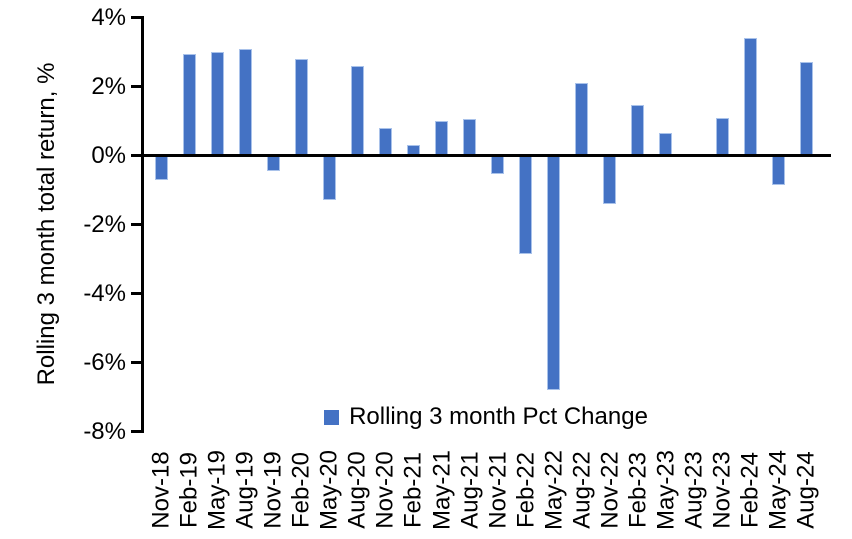 This screenshot has width=852, height=539. Describe the element at coordinates (385, 490) in the screenshot. I see `x-tick-label: Nov-20` at that location.